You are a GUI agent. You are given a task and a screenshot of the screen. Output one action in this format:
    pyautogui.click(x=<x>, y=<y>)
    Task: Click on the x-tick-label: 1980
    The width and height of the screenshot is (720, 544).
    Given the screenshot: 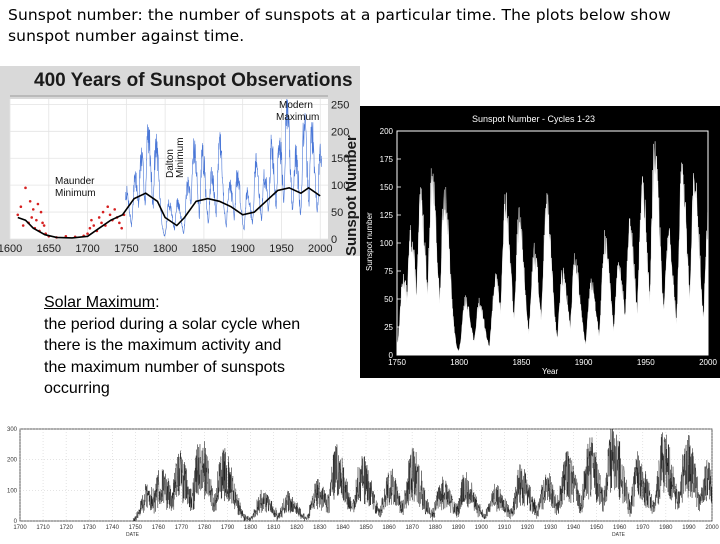 What is the action you would take?
    pyautogui.click(x=666, y=528)
    